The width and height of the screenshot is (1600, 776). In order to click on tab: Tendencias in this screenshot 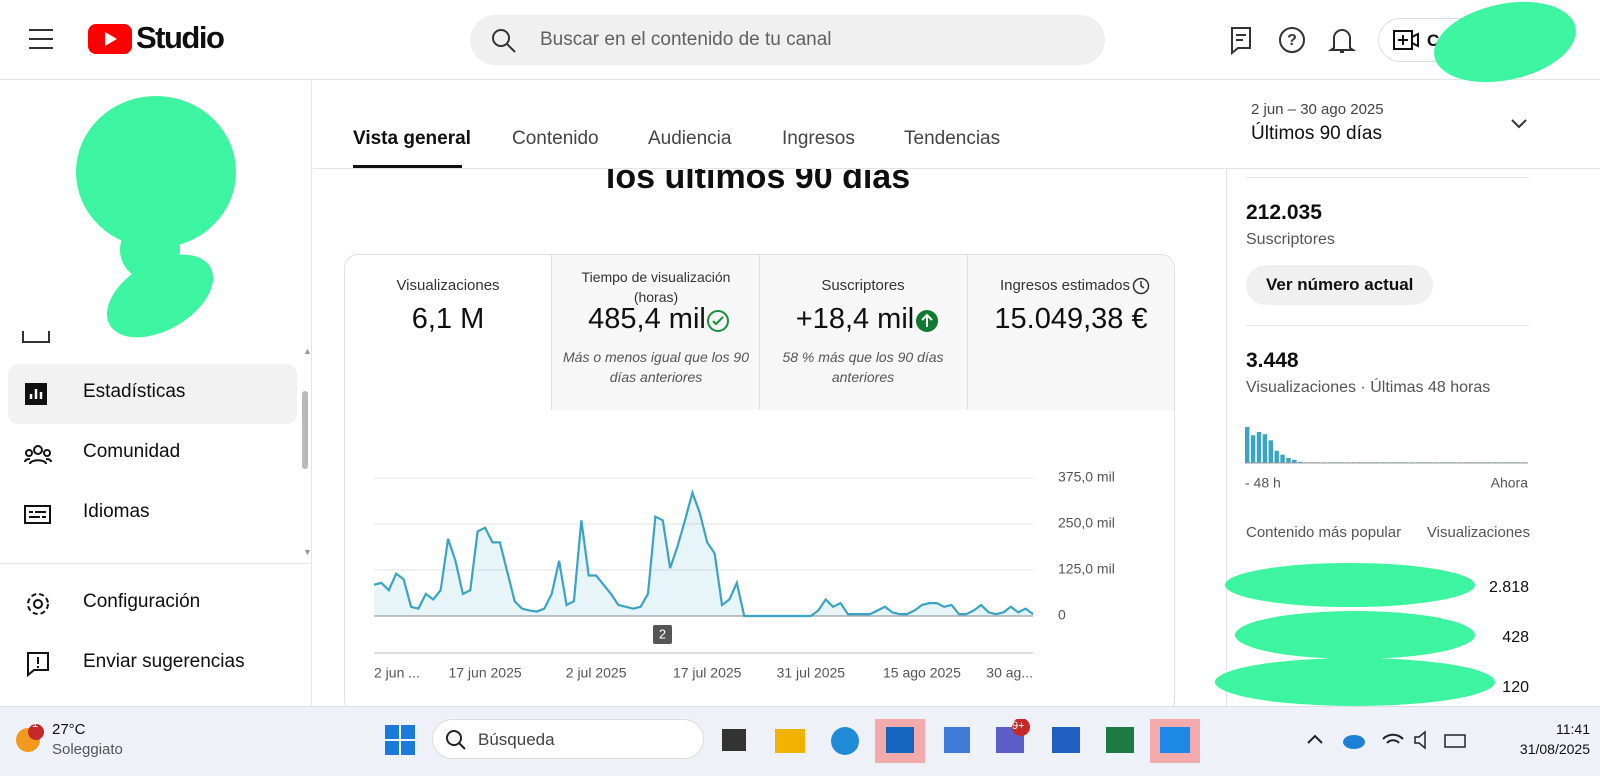, I will do `click(952, 138)`.